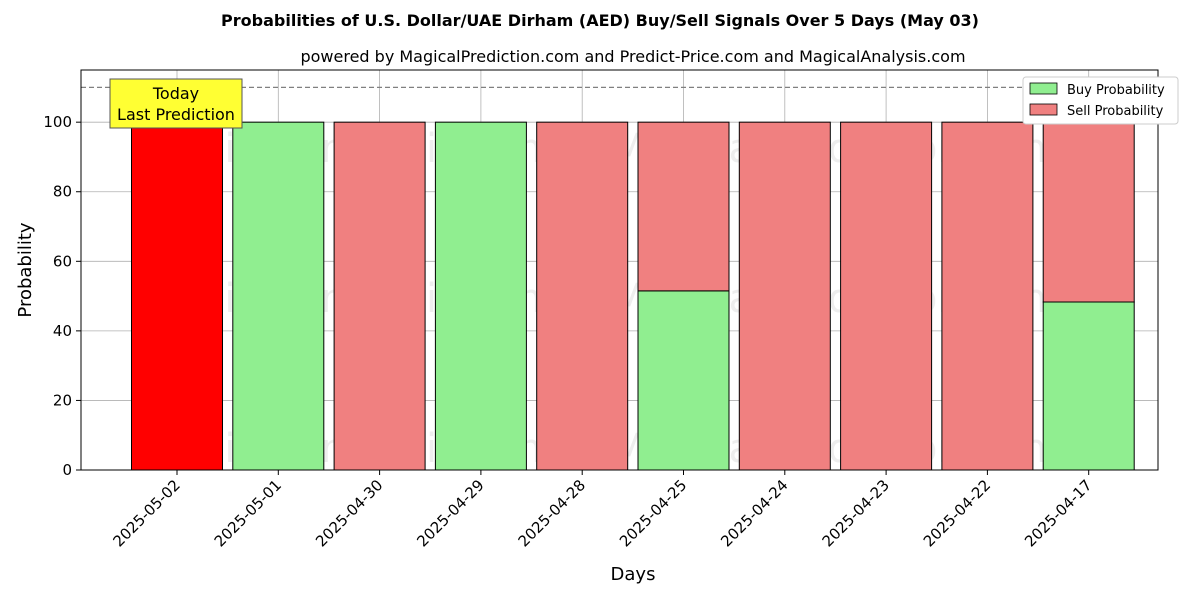 The width and height of the screenshot is (1200, 600). I want to click on y-tick-label-5: 100, so click(57, 122).